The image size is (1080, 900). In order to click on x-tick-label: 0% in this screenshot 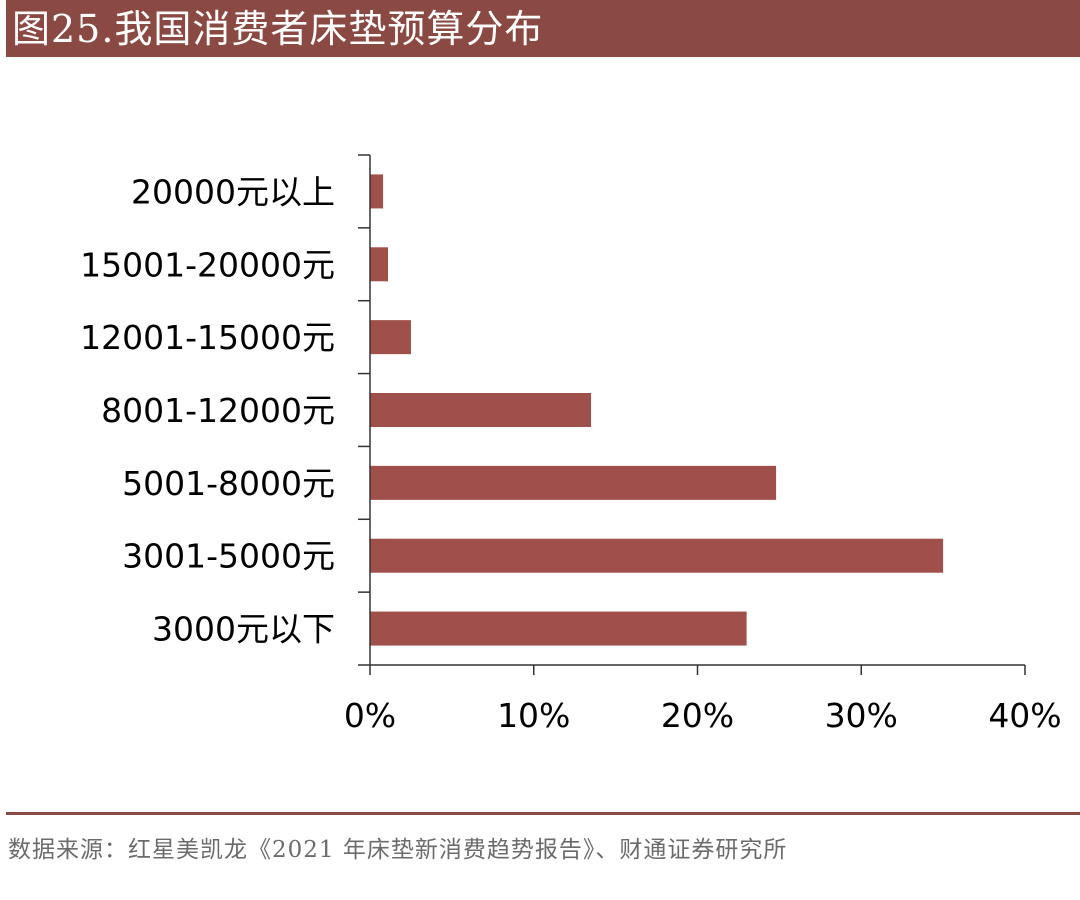, I will do `click(370, 715)`.